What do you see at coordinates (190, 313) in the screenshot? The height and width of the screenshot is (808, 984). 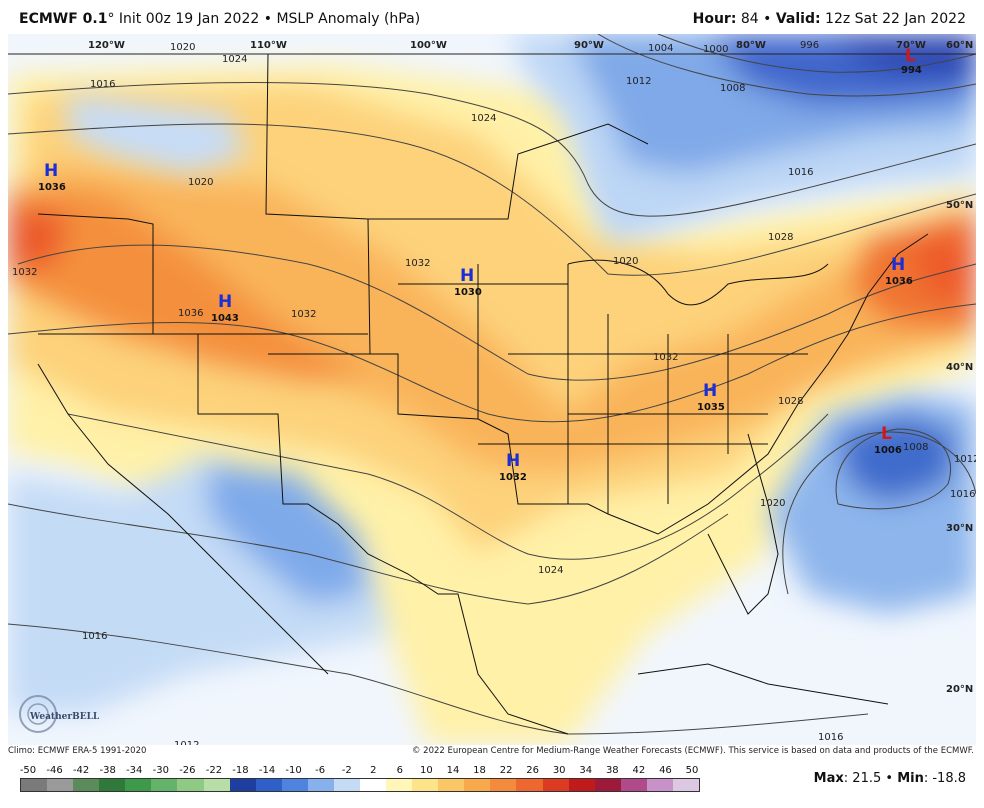 I see `isobar-label: 1036` at bounding box center [190, 313].